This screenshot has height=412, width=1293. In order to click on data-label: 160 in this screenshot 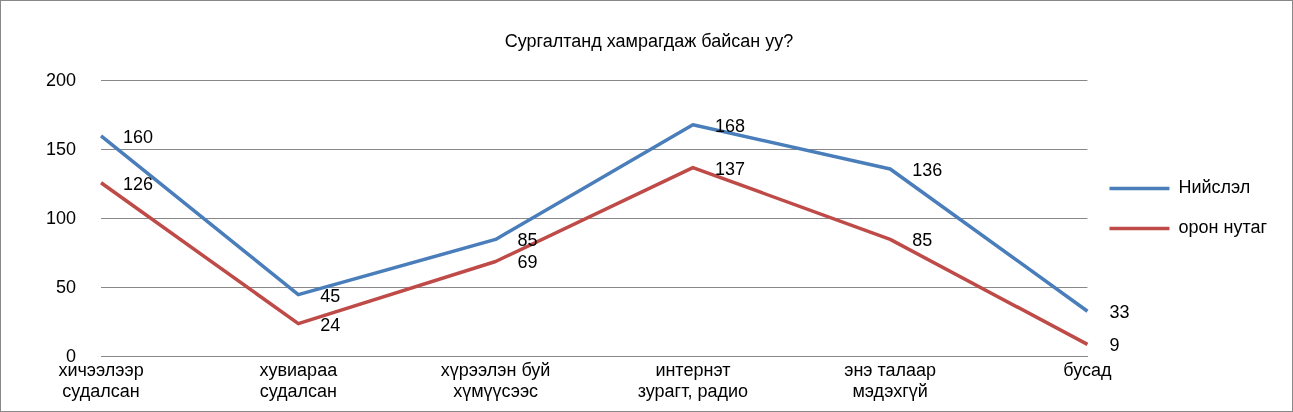, I will do `click(138, 136)`.